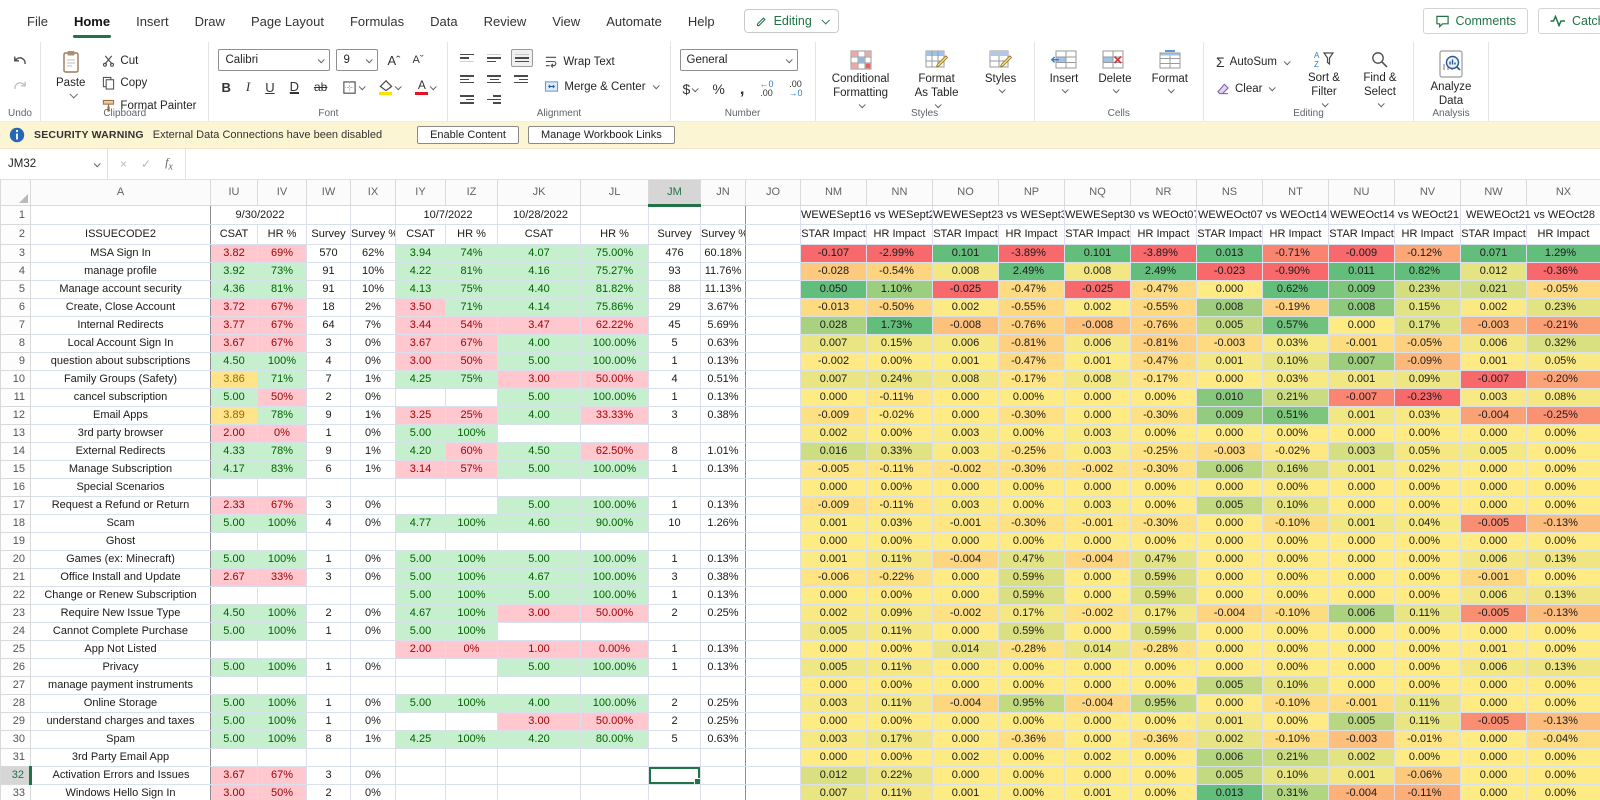 The width and height of the screenshot is (1600, 800). What do you see at coordinates (723, 721) in the screenshot?
I see `cell-JN29: 0.25%` at bounding box center [723, 721].